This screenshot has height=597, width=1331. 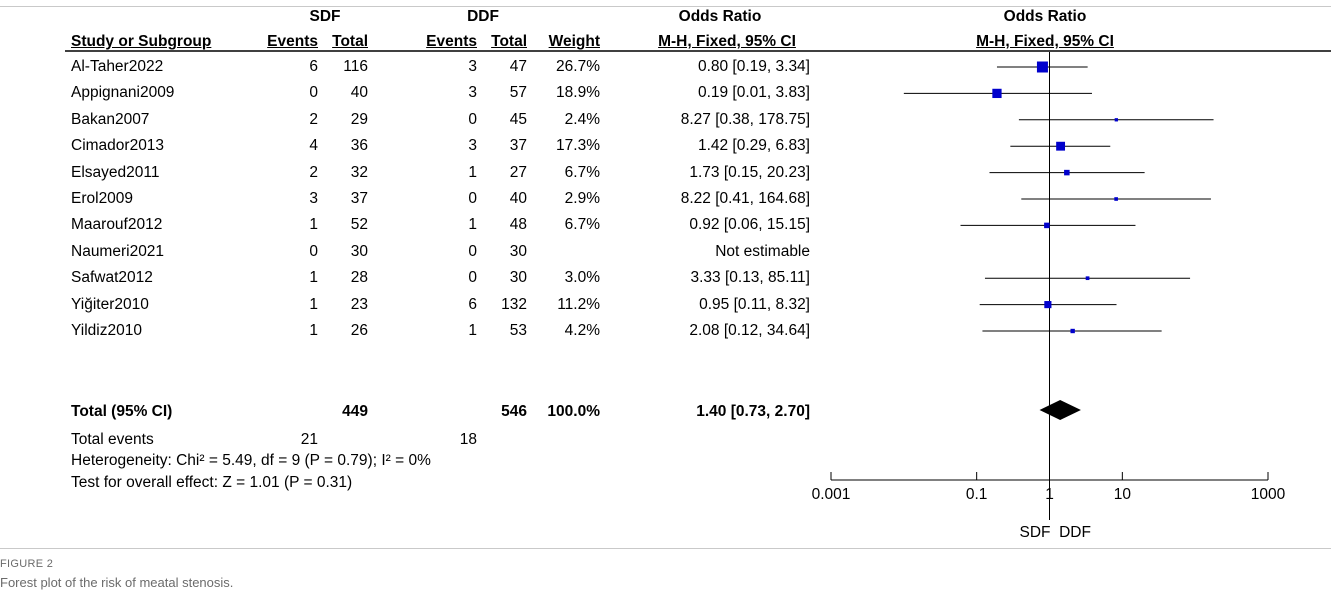 I want to click on total1-cell: 32, so click(x=359, y=172).